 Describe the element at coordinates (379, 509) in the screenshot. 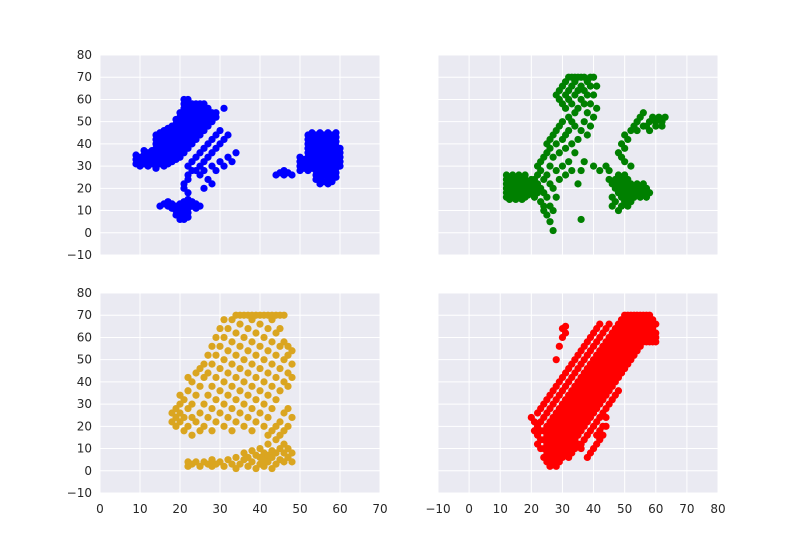

I see `x-tick-label: 70` at that location.